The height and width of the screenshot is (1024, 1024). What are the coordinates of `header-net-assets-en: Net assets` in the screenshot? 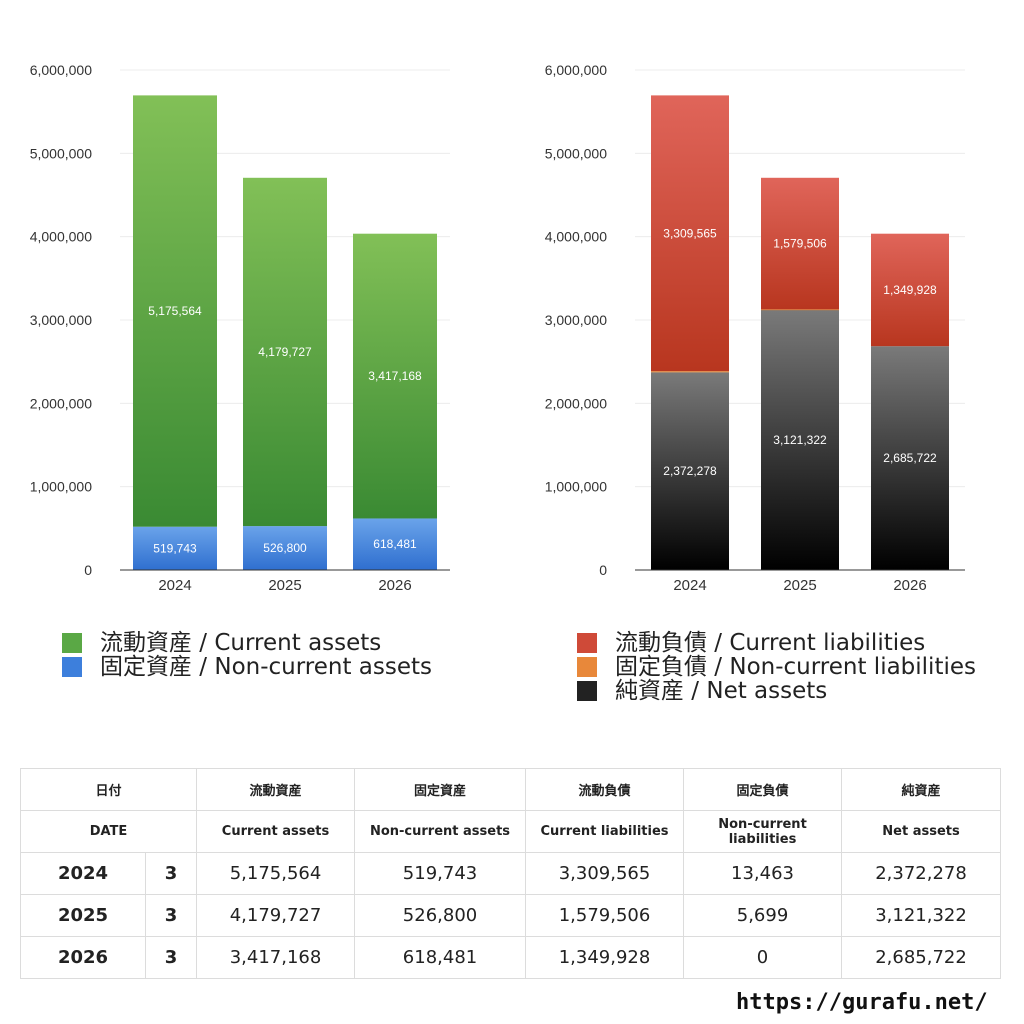 It's located at (921, 831).